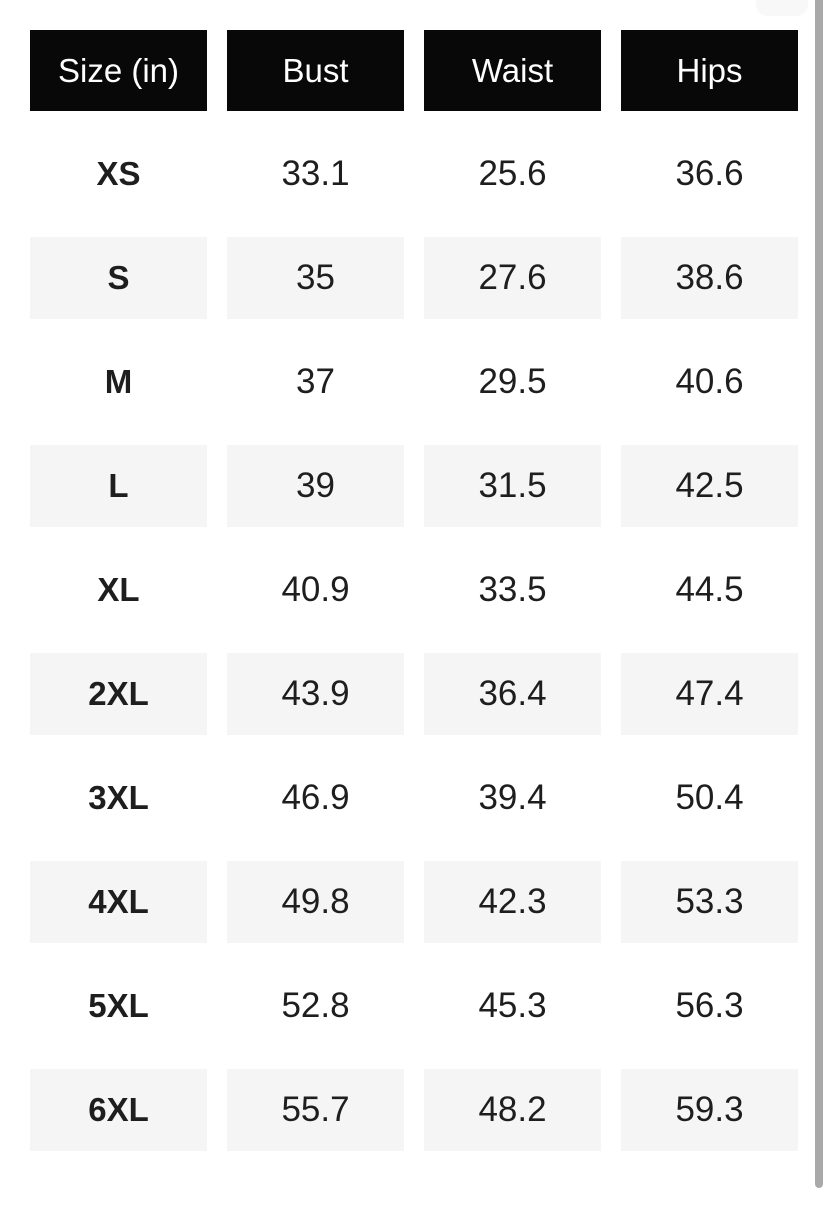 The height and width of the screenshot is (1208, 828). Describe the element at coordinates (414, 694) in the screenshot. I see `table-row: 2XL 43.9 36.4 47.4` at that location.